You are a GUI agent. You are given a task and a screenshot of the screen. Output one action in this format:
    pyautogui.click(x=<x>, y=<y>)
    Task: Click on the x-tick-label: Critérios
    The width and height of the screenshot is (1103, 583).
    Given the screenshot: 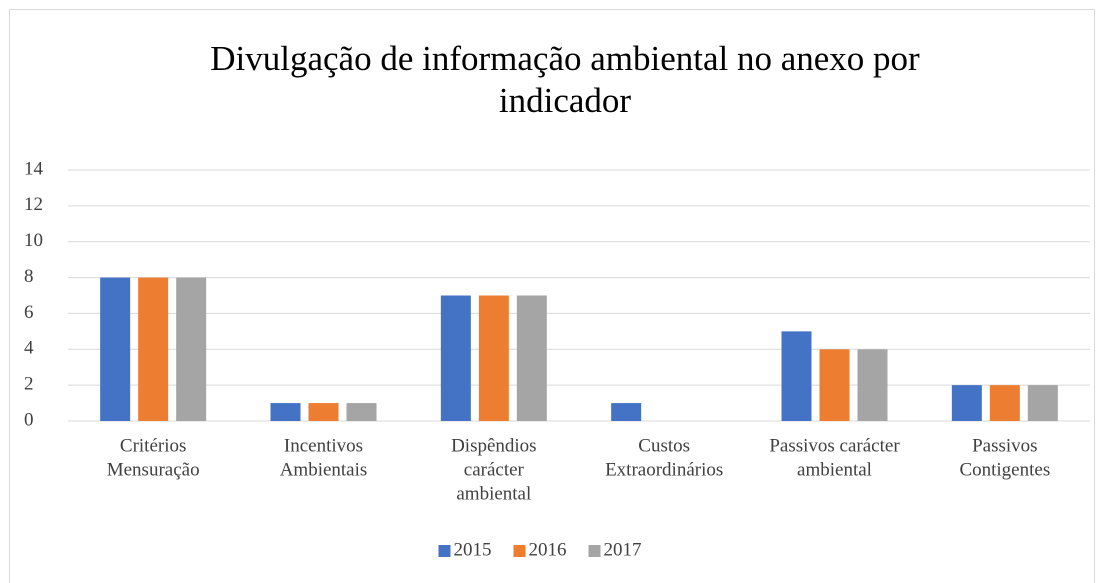 What is the action you would take?
    pyautogui.click(x=153, y=445)
    